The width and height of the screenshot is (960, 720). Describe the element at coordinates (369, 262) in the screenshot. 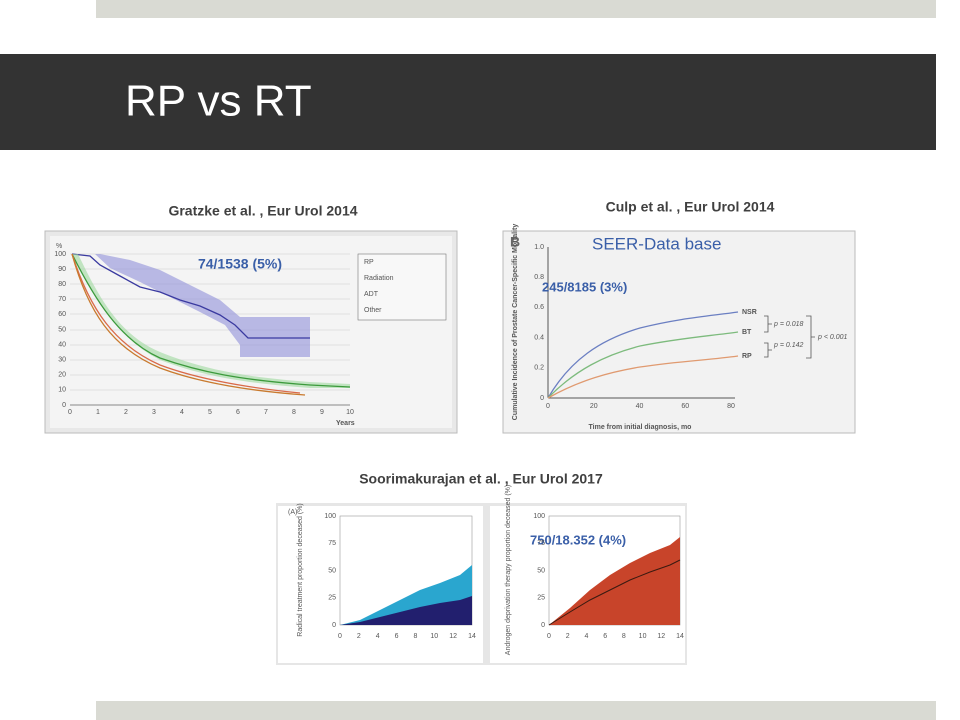

I see `legend-entry: RP` at that location.